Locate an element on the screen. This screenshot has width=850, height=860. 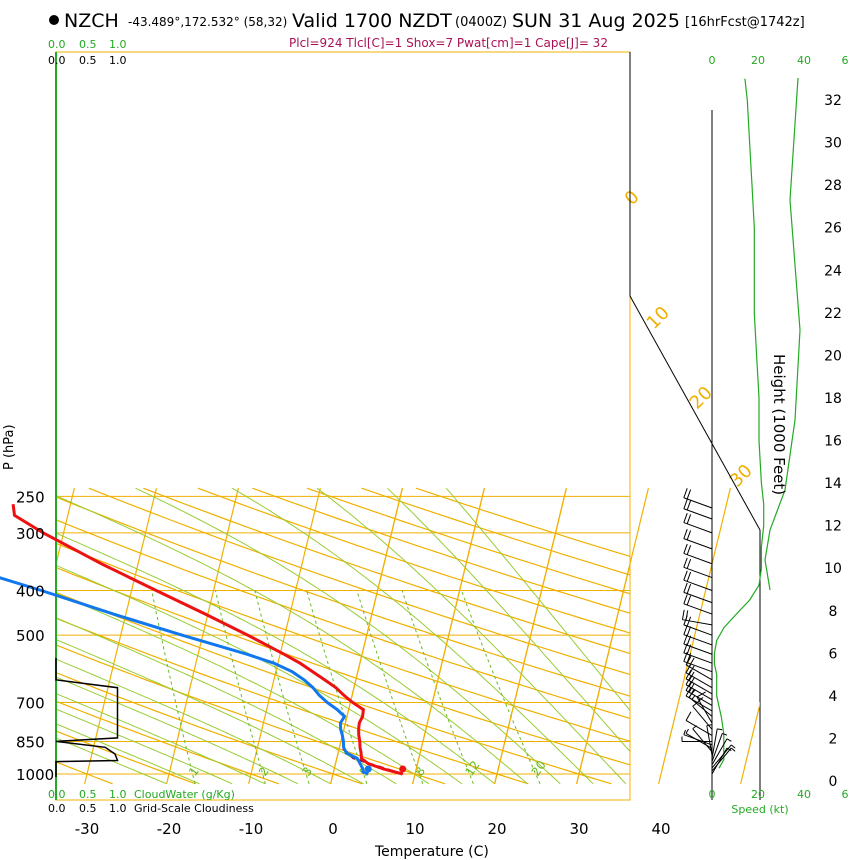
pressure-tick-400: 400 is located at coordinates (30, 591).